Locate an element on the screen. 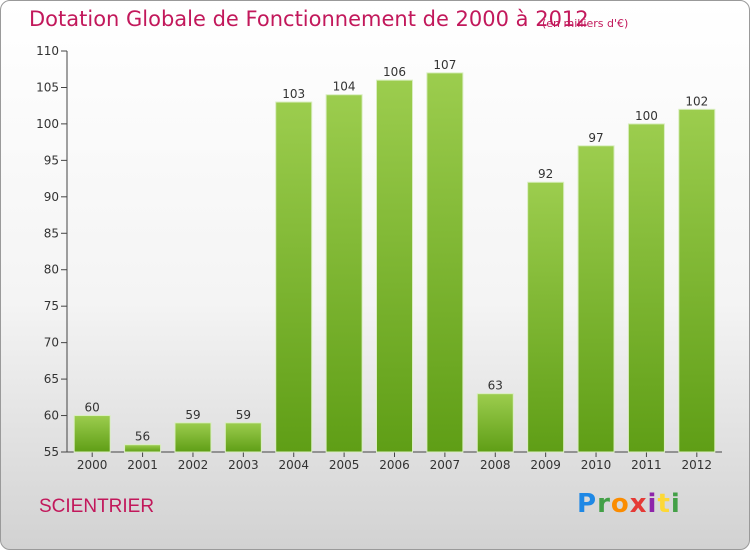  bar-2002 is located at coordinates (193, 437).